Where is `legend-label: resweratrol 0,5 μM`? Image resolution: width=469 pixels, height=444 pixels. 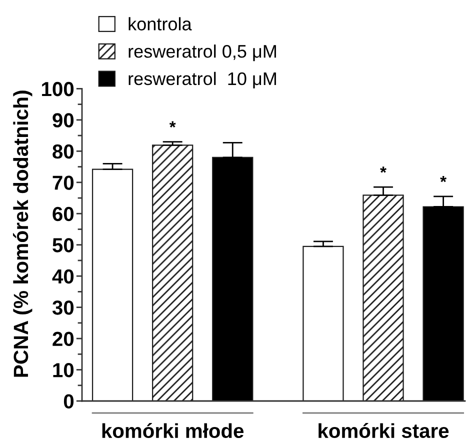 legend-label: resweratrol 0,5 μM is located at coordinates (202, 53).